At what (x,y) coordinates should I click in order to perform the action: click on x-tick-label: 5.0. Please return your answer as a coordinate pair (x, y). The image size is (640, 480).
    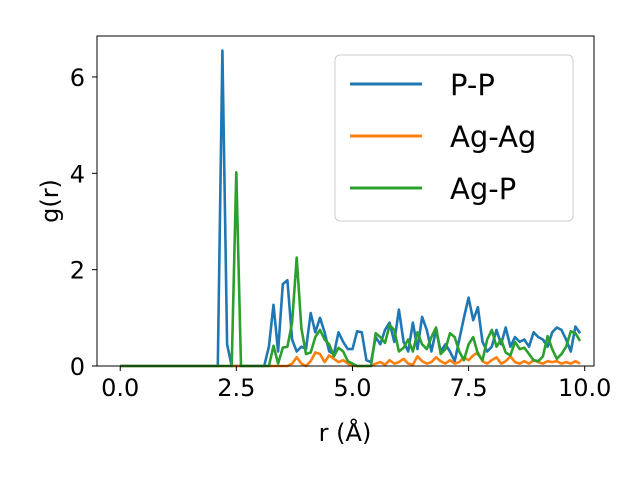
    Looking at the image, I should click on (352, 388).